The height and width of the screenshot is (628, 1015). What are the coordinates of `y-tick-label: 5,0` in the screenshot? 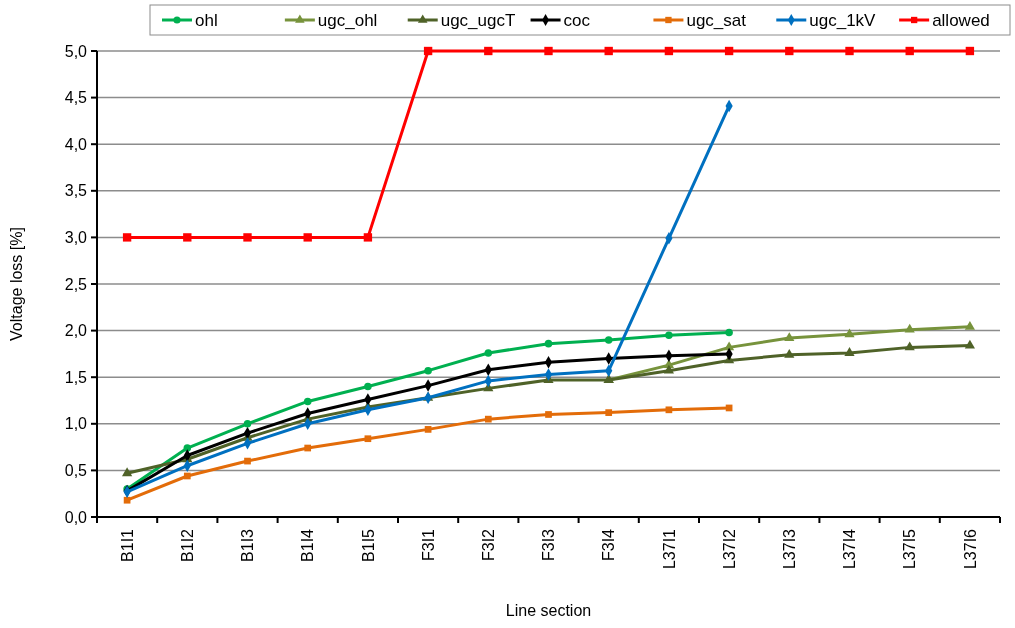 It's located at (76, 51).